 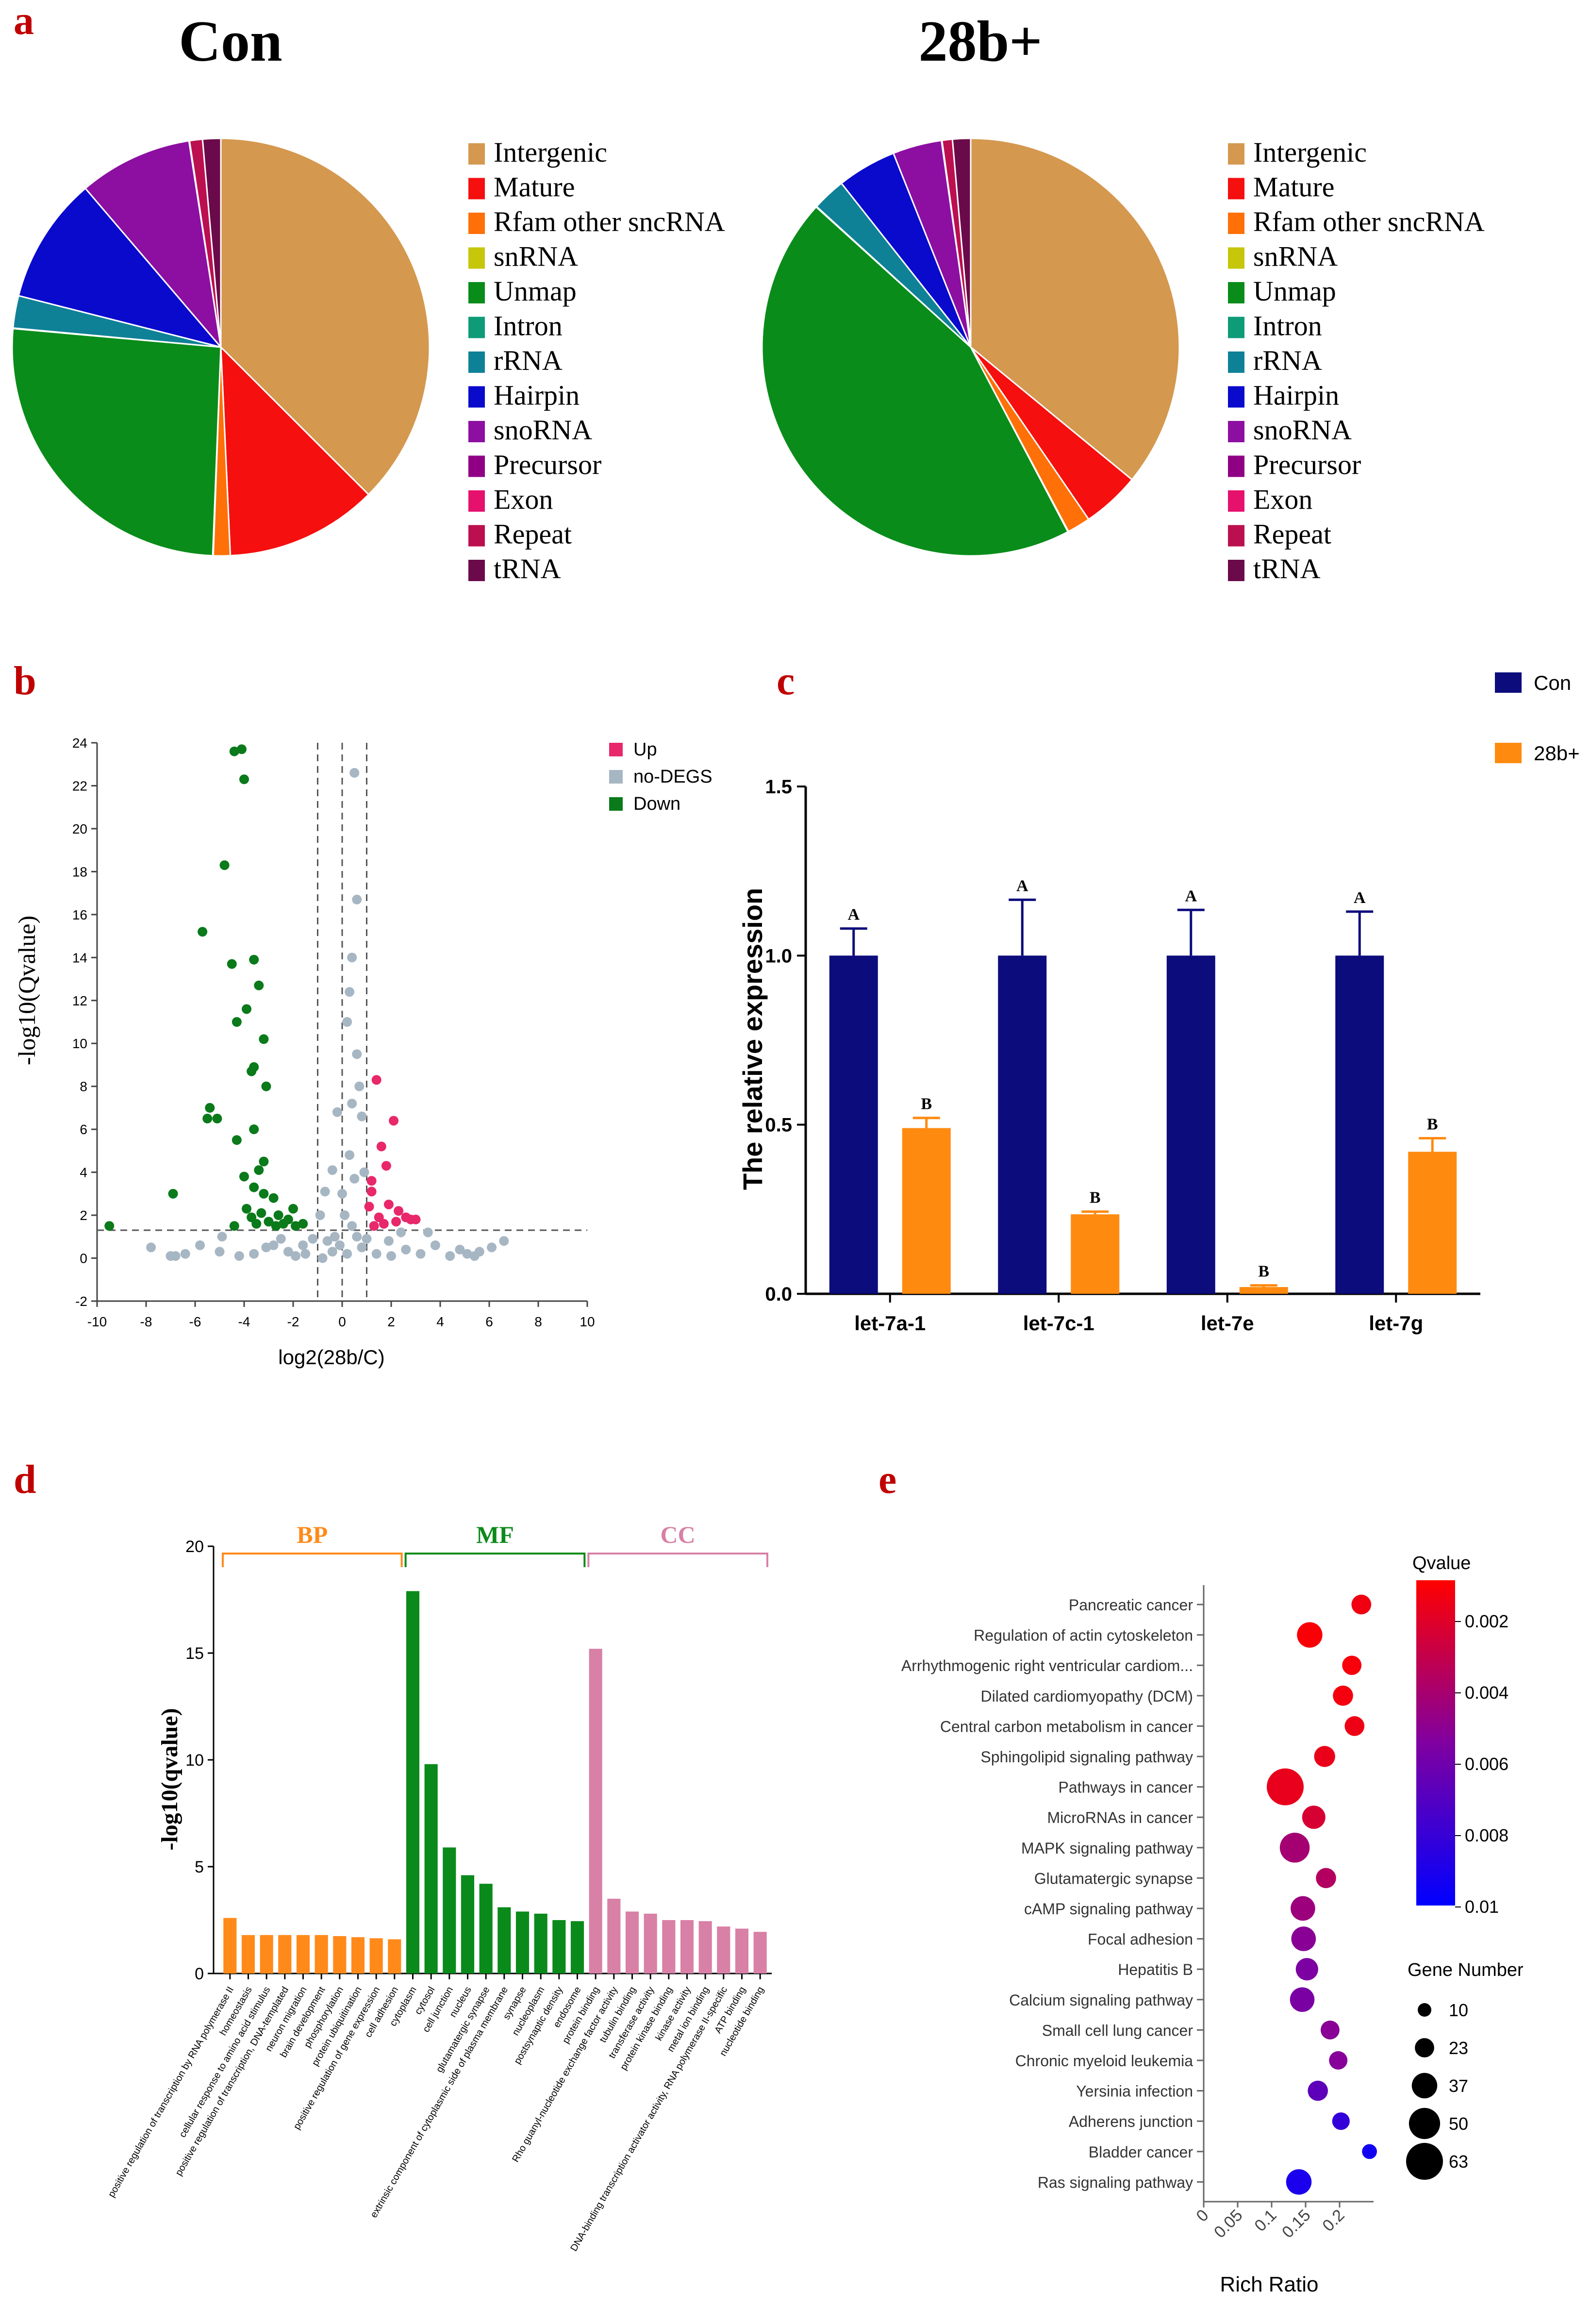 I want to click on volcano-y-tick-label: -2, so click(x=81, y=1302).